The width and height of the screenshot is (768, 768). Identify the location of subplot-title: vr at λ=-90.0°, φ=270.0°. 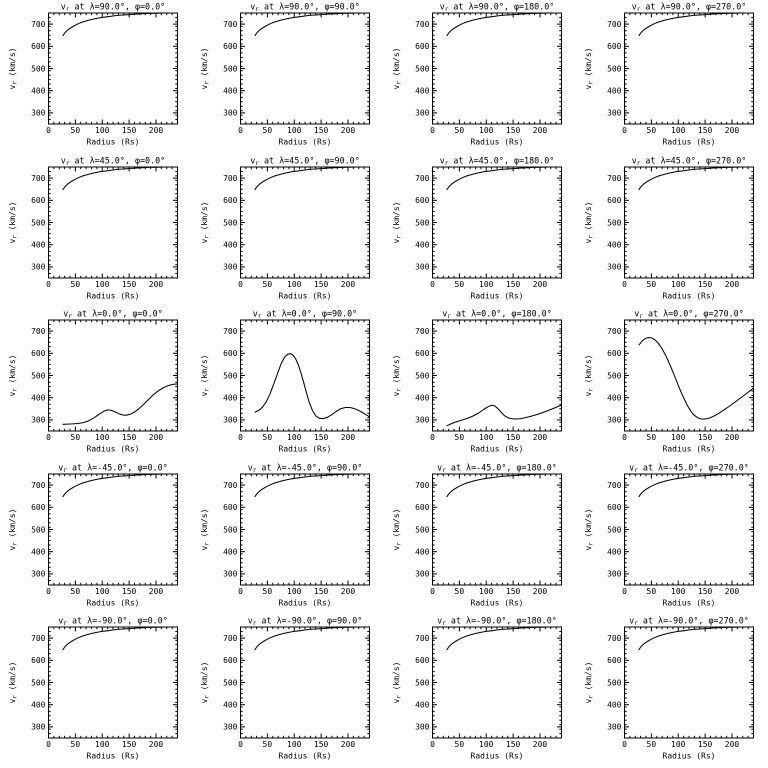
(689, 622).